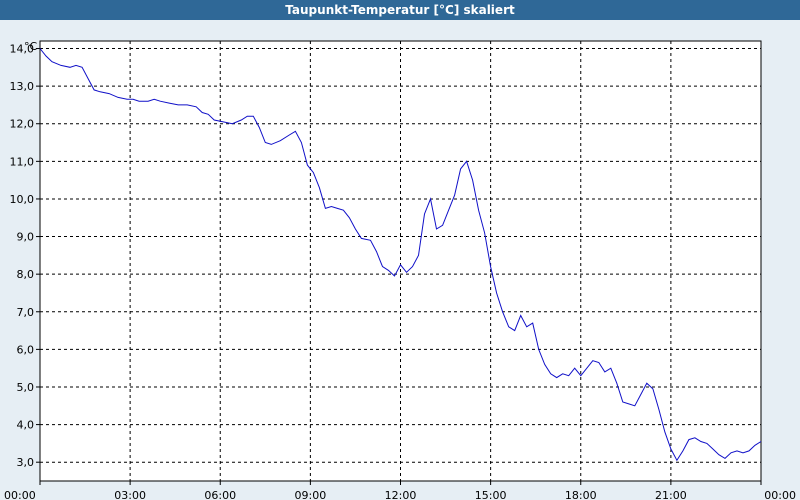  What do you see at coordinates (26, 274) in the screenshot?
I see `y-tick-label: 8,0` at bounding box center [26, 274].